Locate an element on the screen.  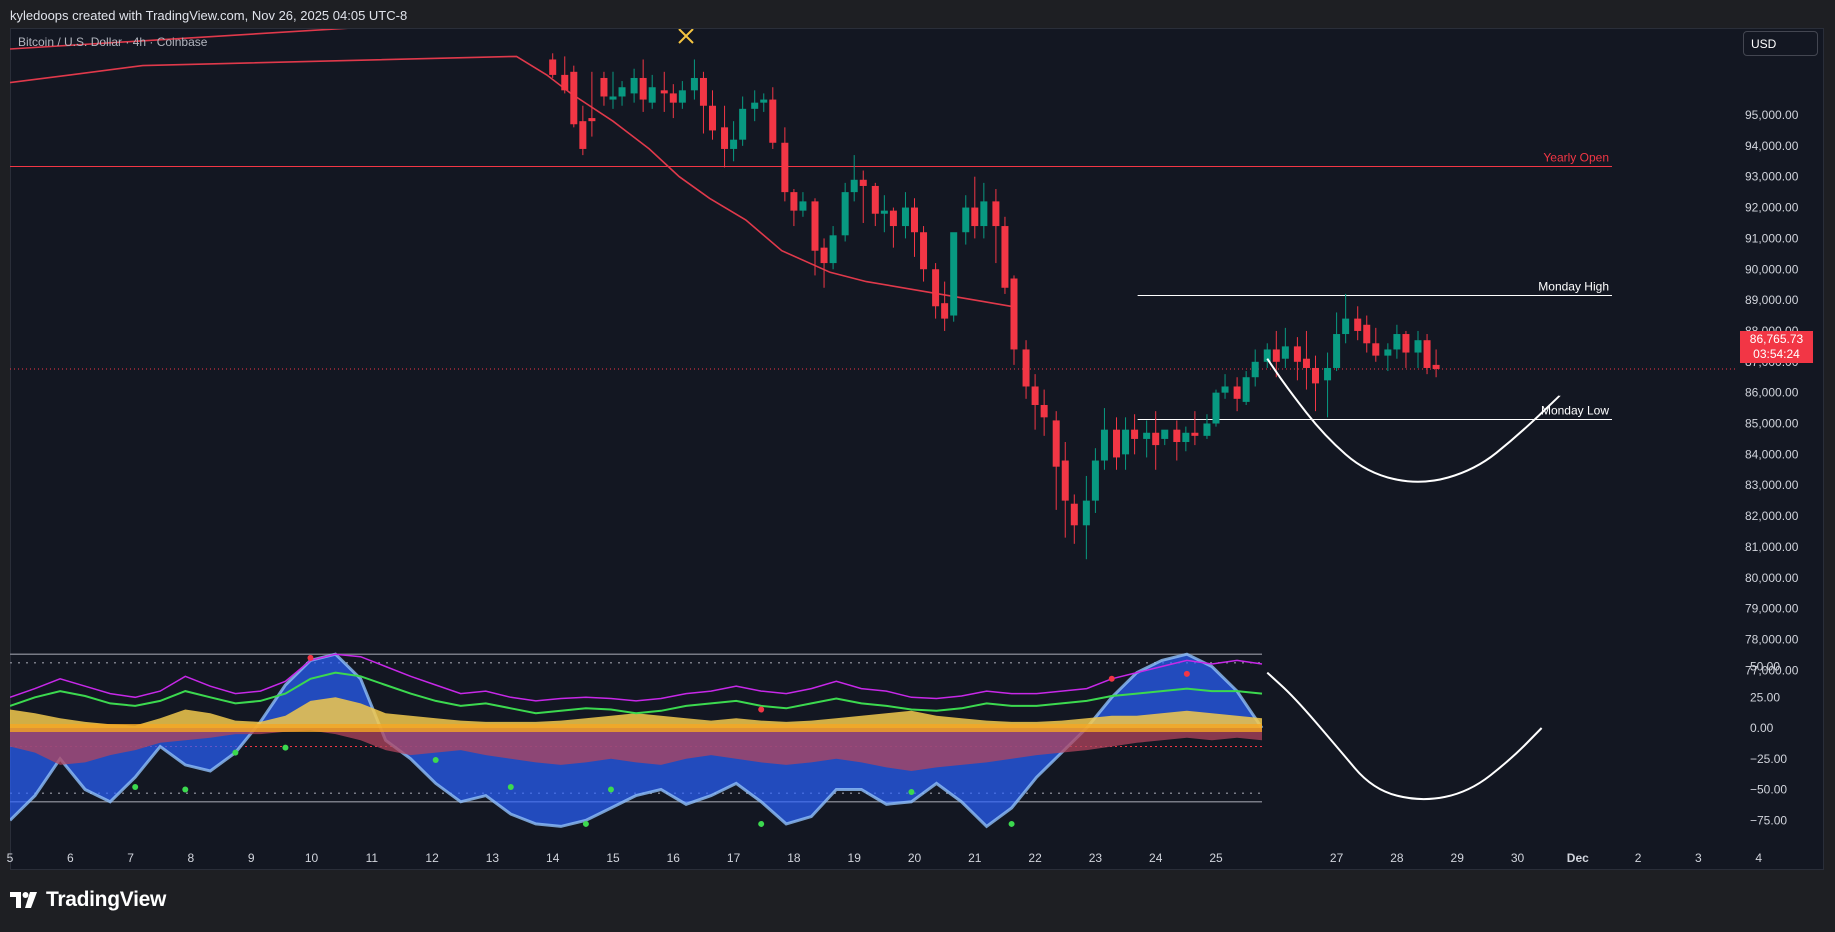
price-axis-label: 89,000.00 is located at coordinates (1772, 300).